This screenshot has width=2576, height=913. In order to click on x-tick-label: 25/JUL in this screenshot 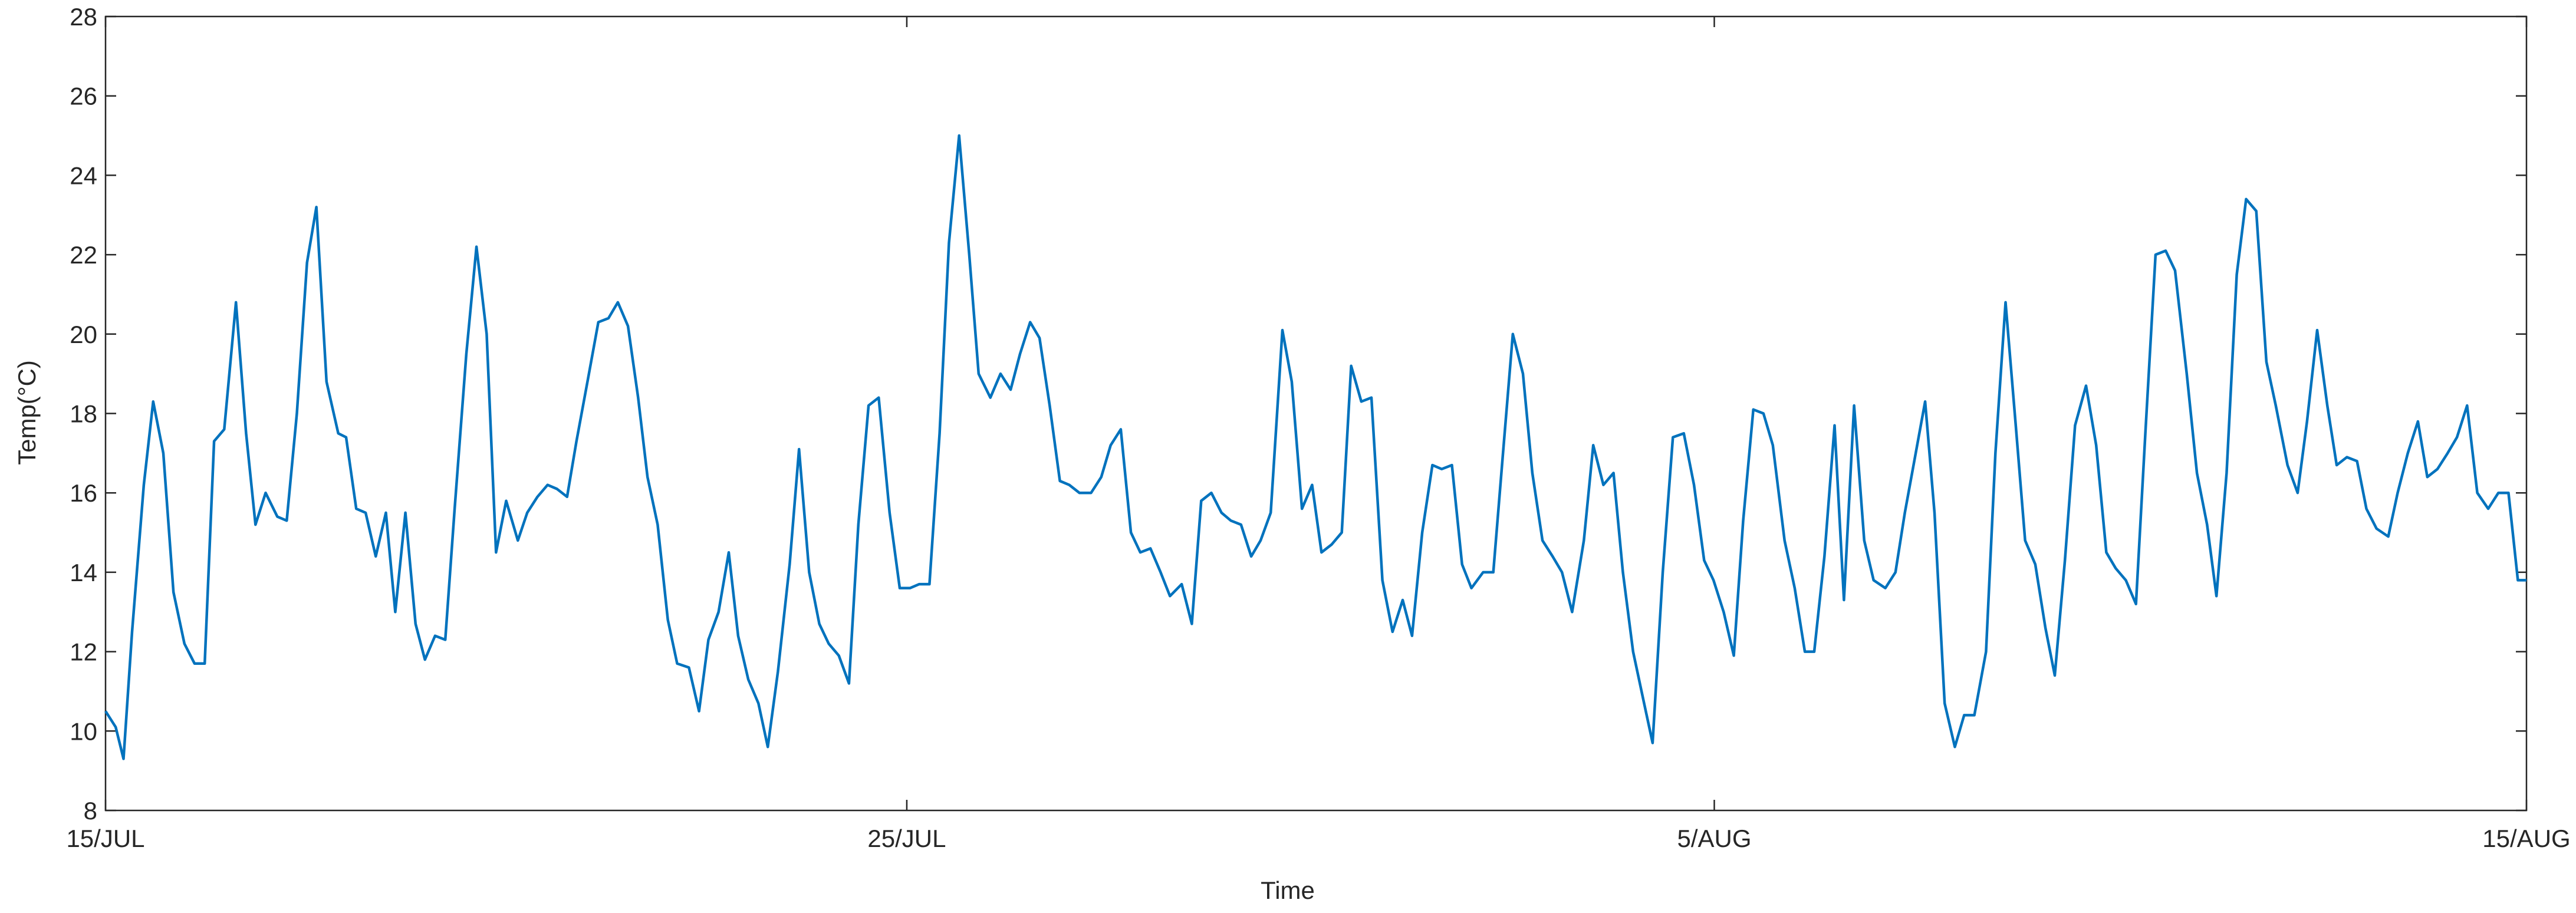, I will do `click(906, 838)`.